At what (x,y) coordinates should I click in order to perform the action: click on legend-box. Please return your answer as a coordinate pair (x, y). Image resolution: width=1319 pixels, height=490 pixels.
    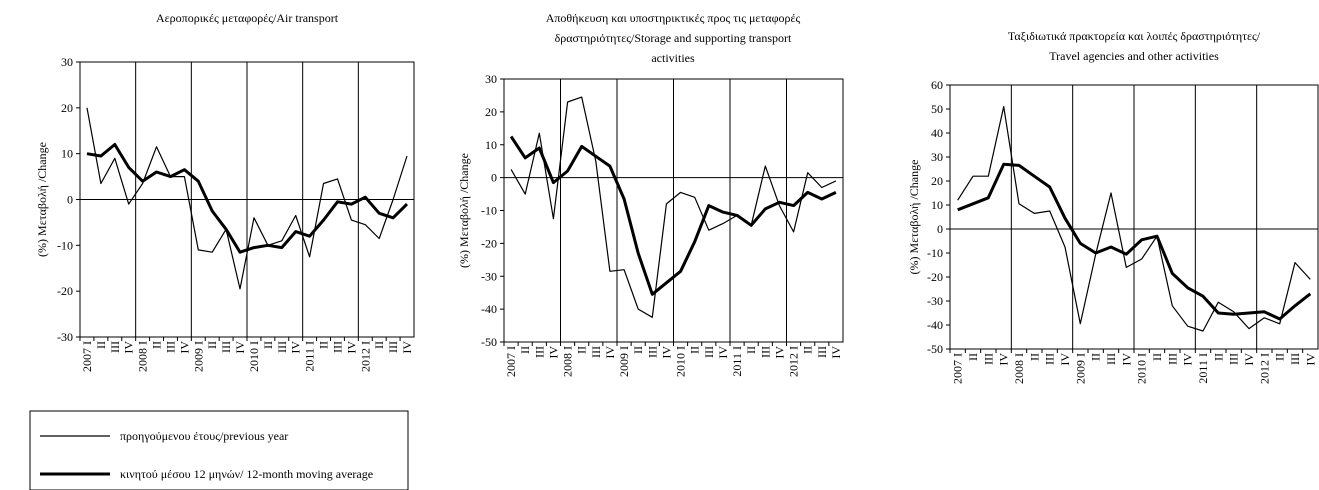
    Looking at the image, I should click on (219, 450).